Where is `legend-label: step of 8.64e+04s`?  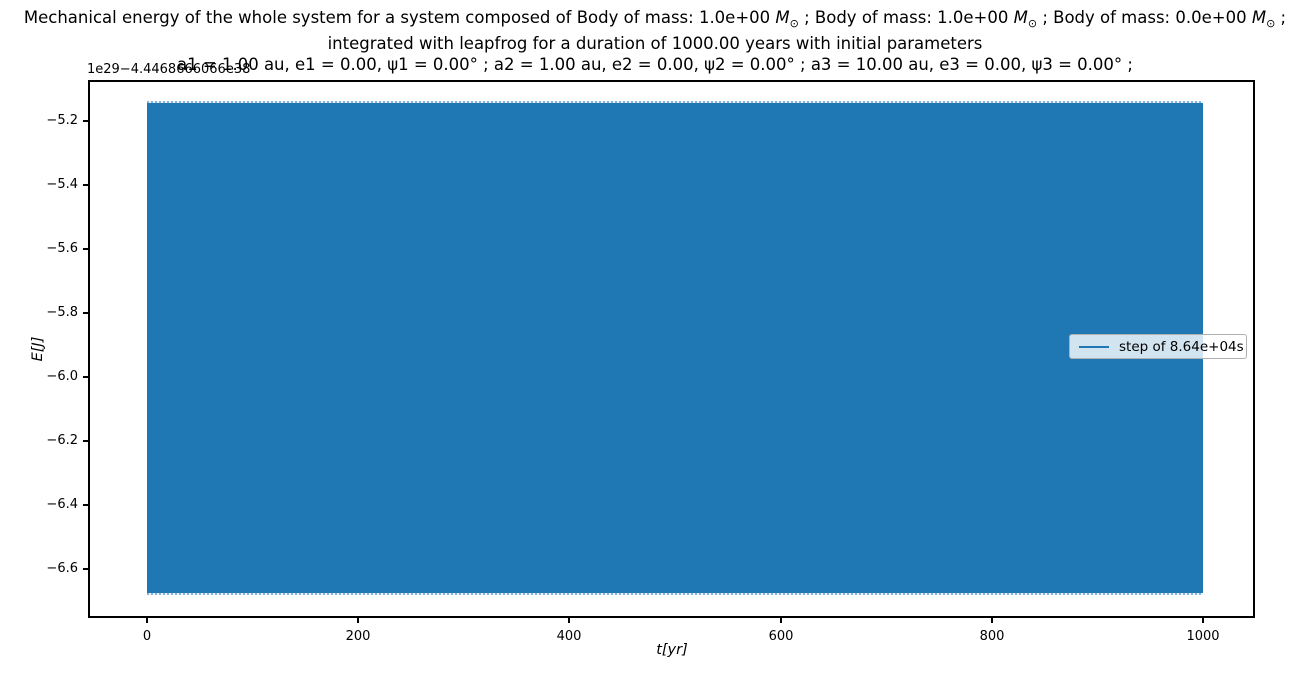 legend-label: step of 8.64e+04s is located at coordinates (1181, 346).